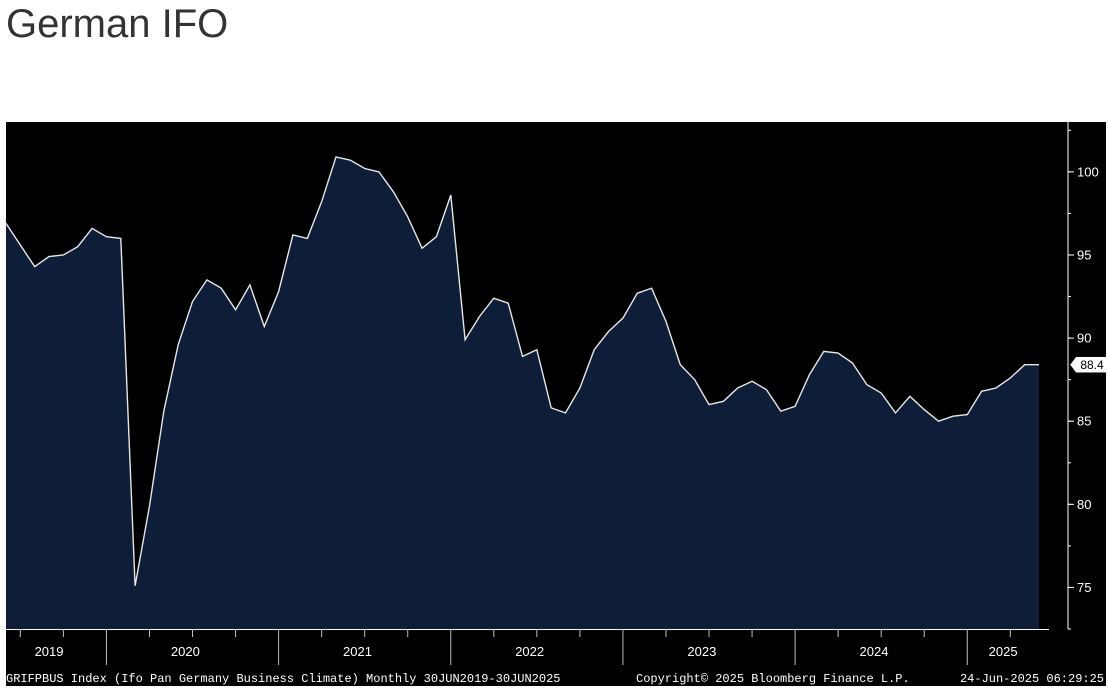  Describe the element at coordinates (1088, 171) in the screenshot. I see `y-tick-label: 100` at that location.